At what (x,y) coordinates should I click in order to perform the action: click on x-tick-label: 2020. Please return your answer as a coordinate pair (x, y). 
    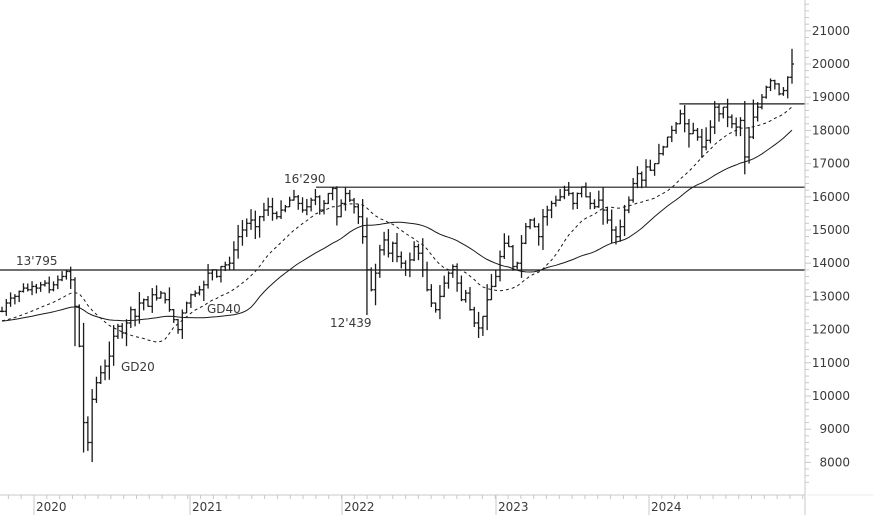
    Looking at the image, I should click on (51, 507).